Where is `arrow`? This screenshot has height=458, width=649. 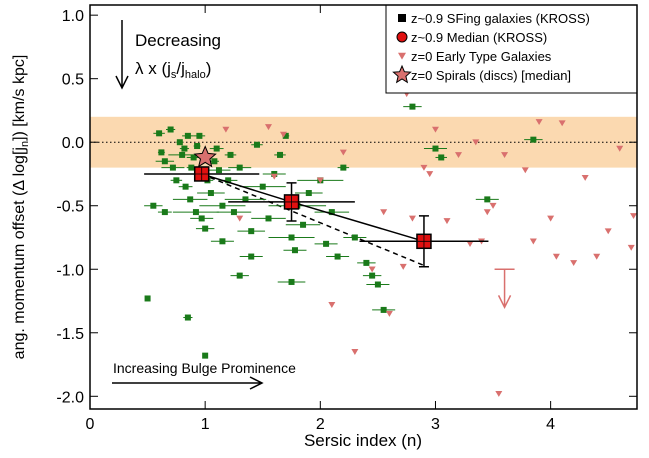 arrow is located at coordinates (122, 55).